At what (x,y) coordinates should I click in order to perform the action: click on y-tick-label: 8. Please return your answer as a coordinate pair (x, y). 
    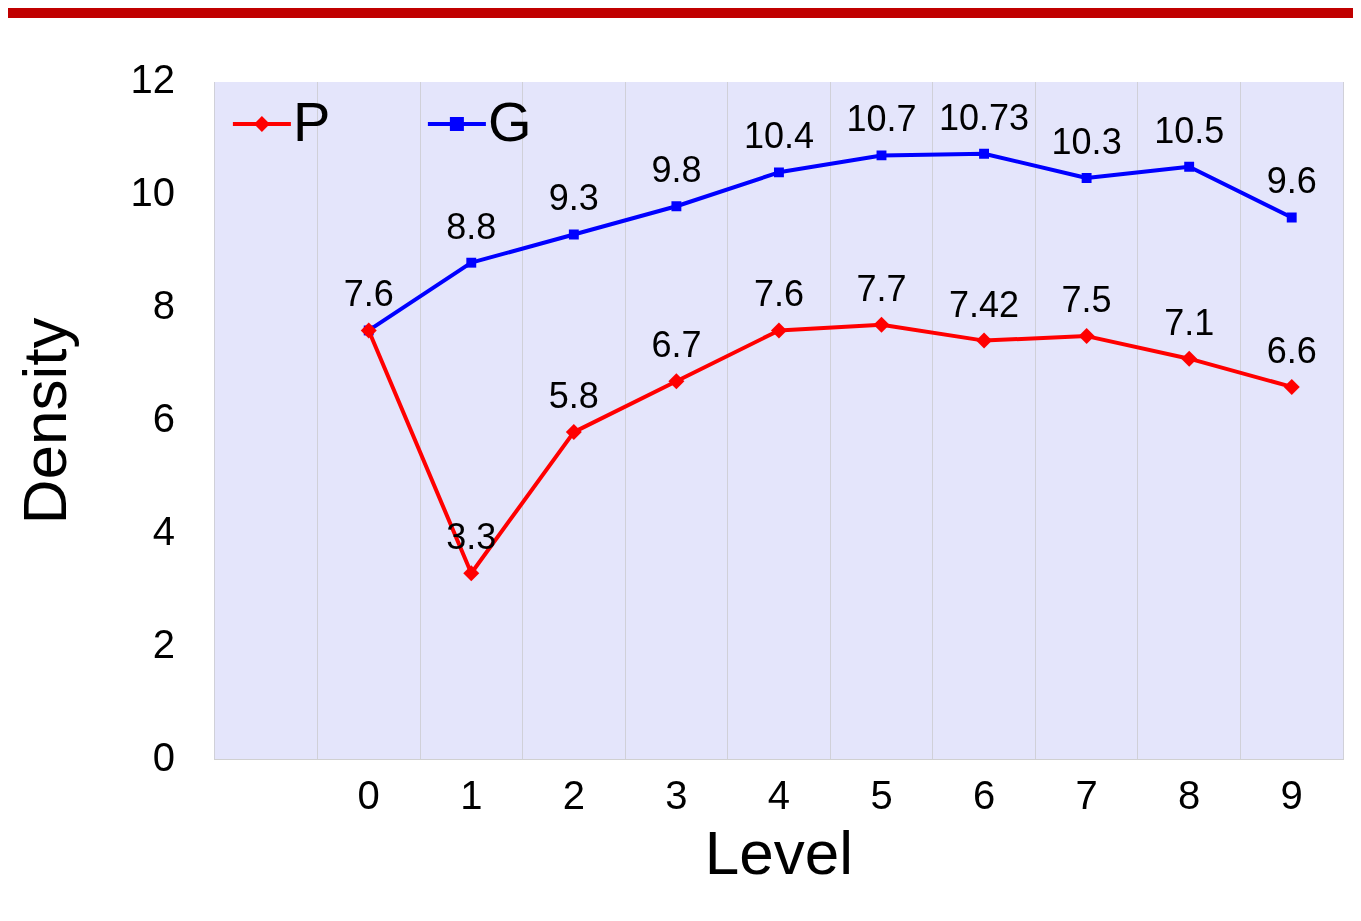
    Looking at the image, I should click on (163, 304).